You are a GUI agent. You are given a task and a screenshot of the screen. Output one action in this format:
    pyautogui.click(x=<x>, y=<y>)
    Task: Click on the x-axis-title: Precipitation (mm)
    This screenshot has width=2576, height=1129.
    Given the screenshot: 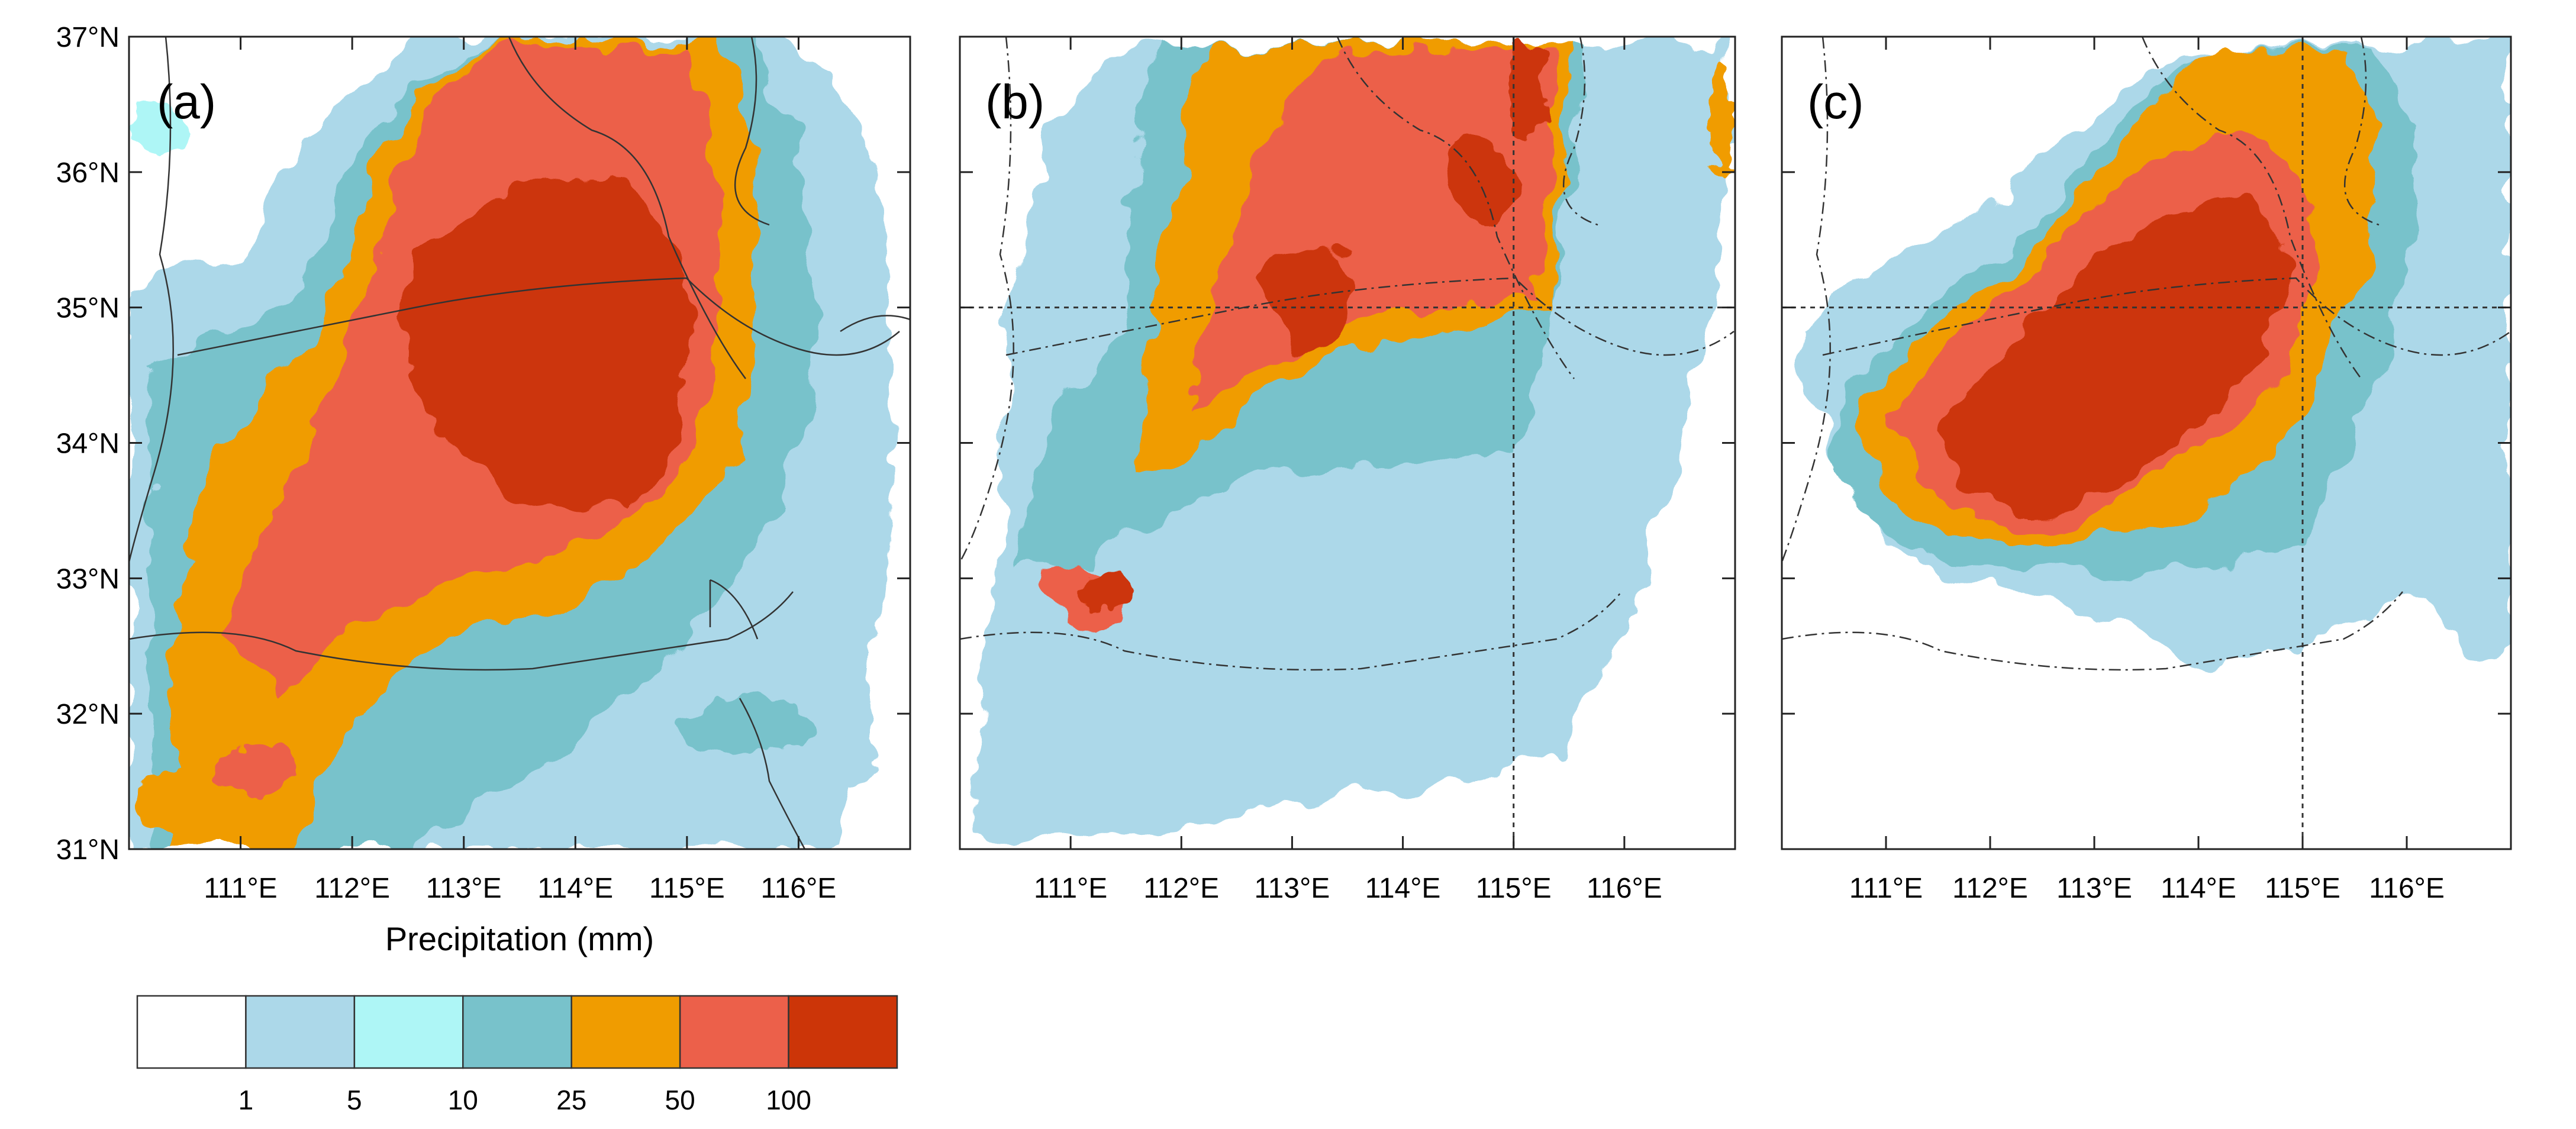 What is the action you would take?
    pyautogui.click(x=519, y=938)
    